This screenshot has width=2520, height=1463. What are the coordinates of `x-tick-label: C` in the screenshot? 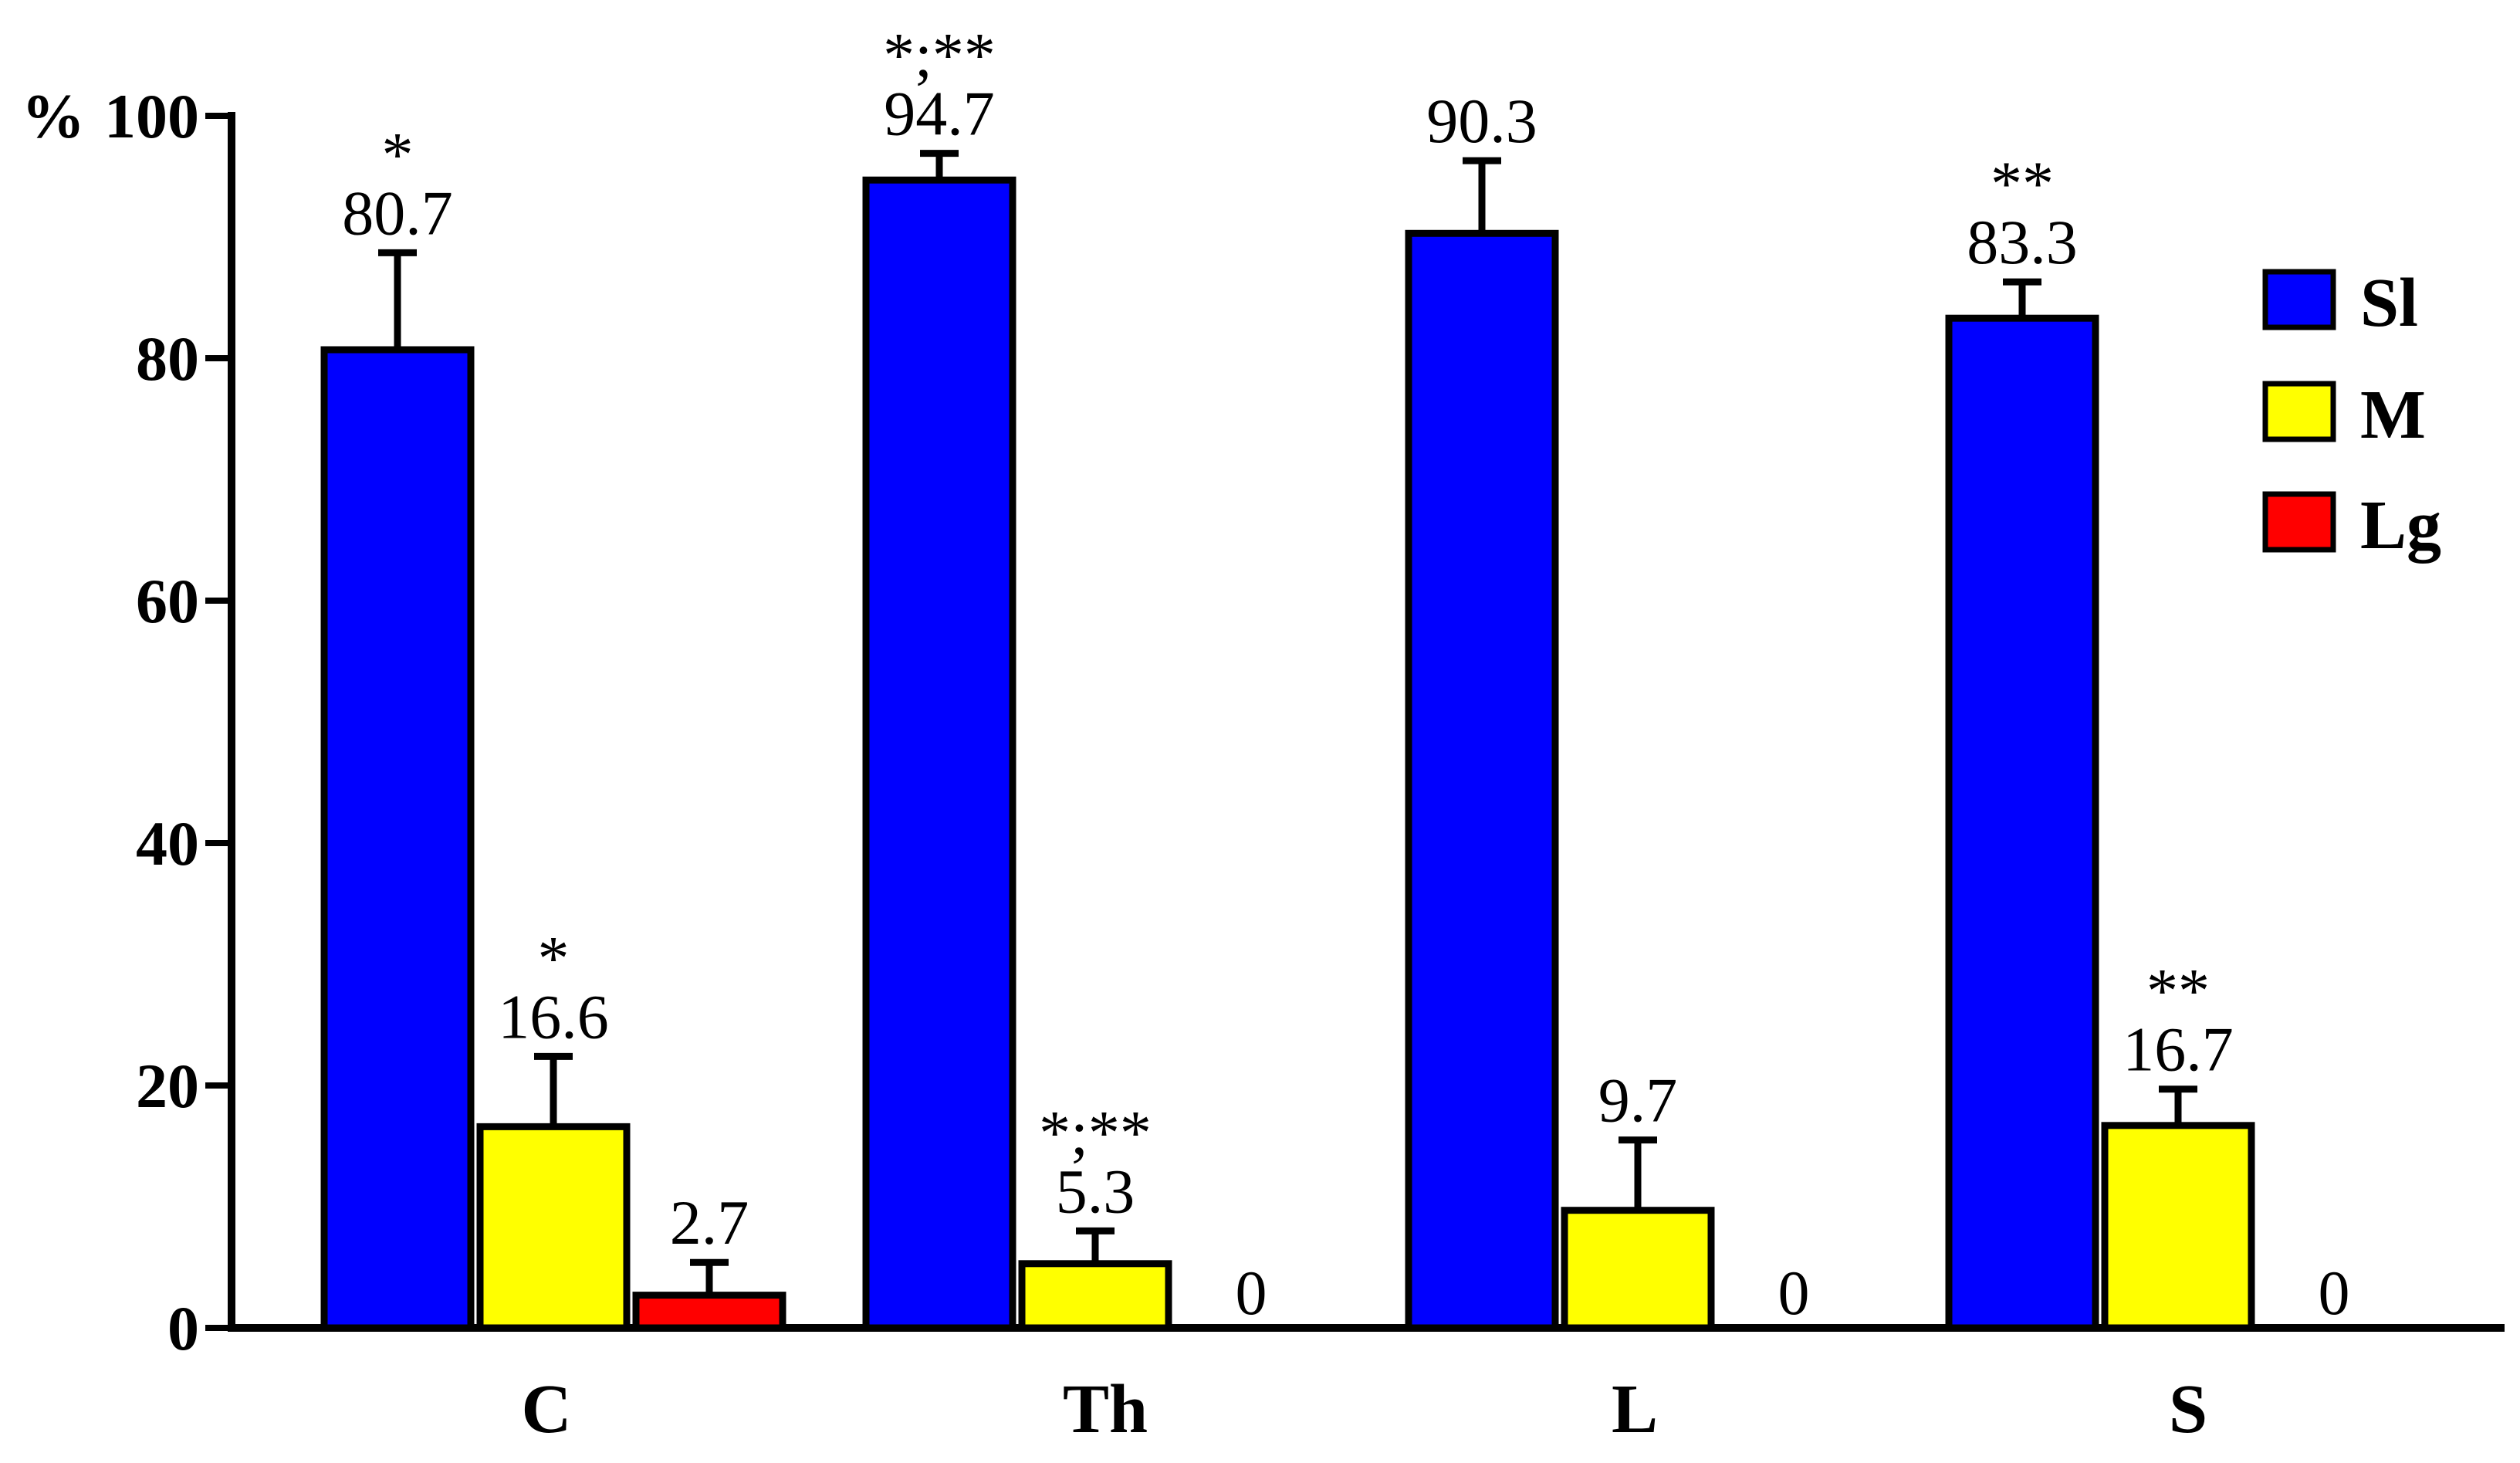 It's located at (547, 1409).